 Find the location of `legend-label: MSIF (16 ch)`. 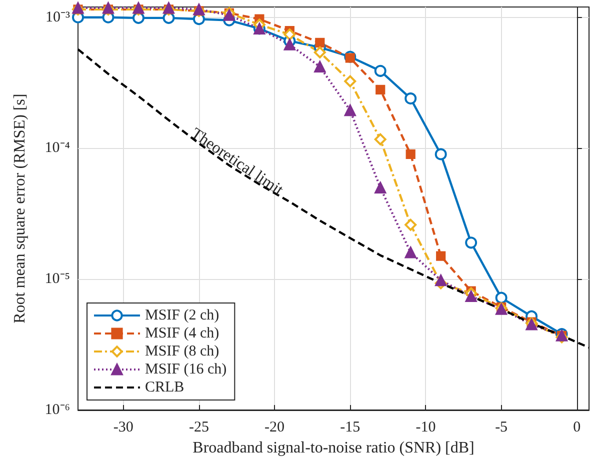

legend-label: MSIF (16 ch) is located at coordinates (186, 370).